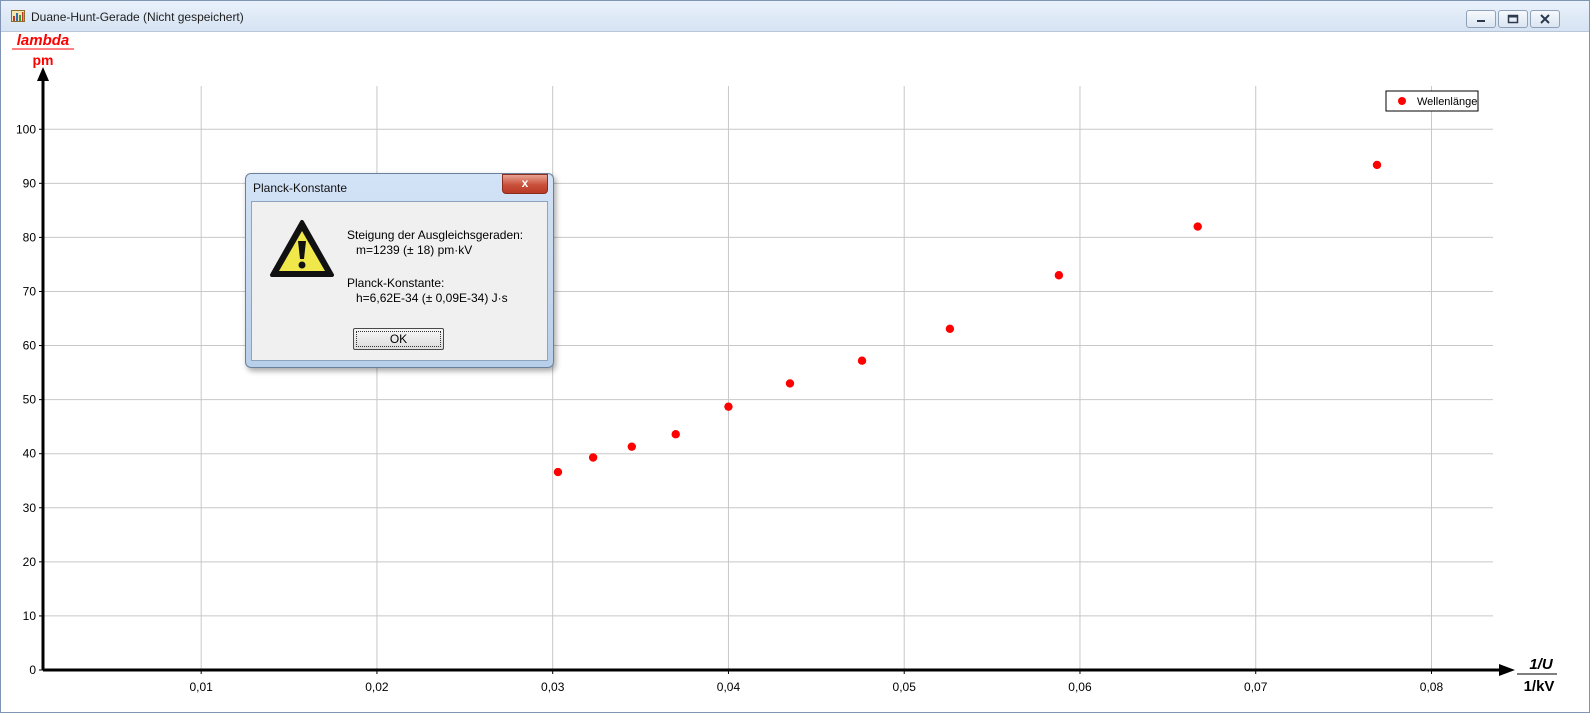  I want to click on restore-button, so click(1513, 19).